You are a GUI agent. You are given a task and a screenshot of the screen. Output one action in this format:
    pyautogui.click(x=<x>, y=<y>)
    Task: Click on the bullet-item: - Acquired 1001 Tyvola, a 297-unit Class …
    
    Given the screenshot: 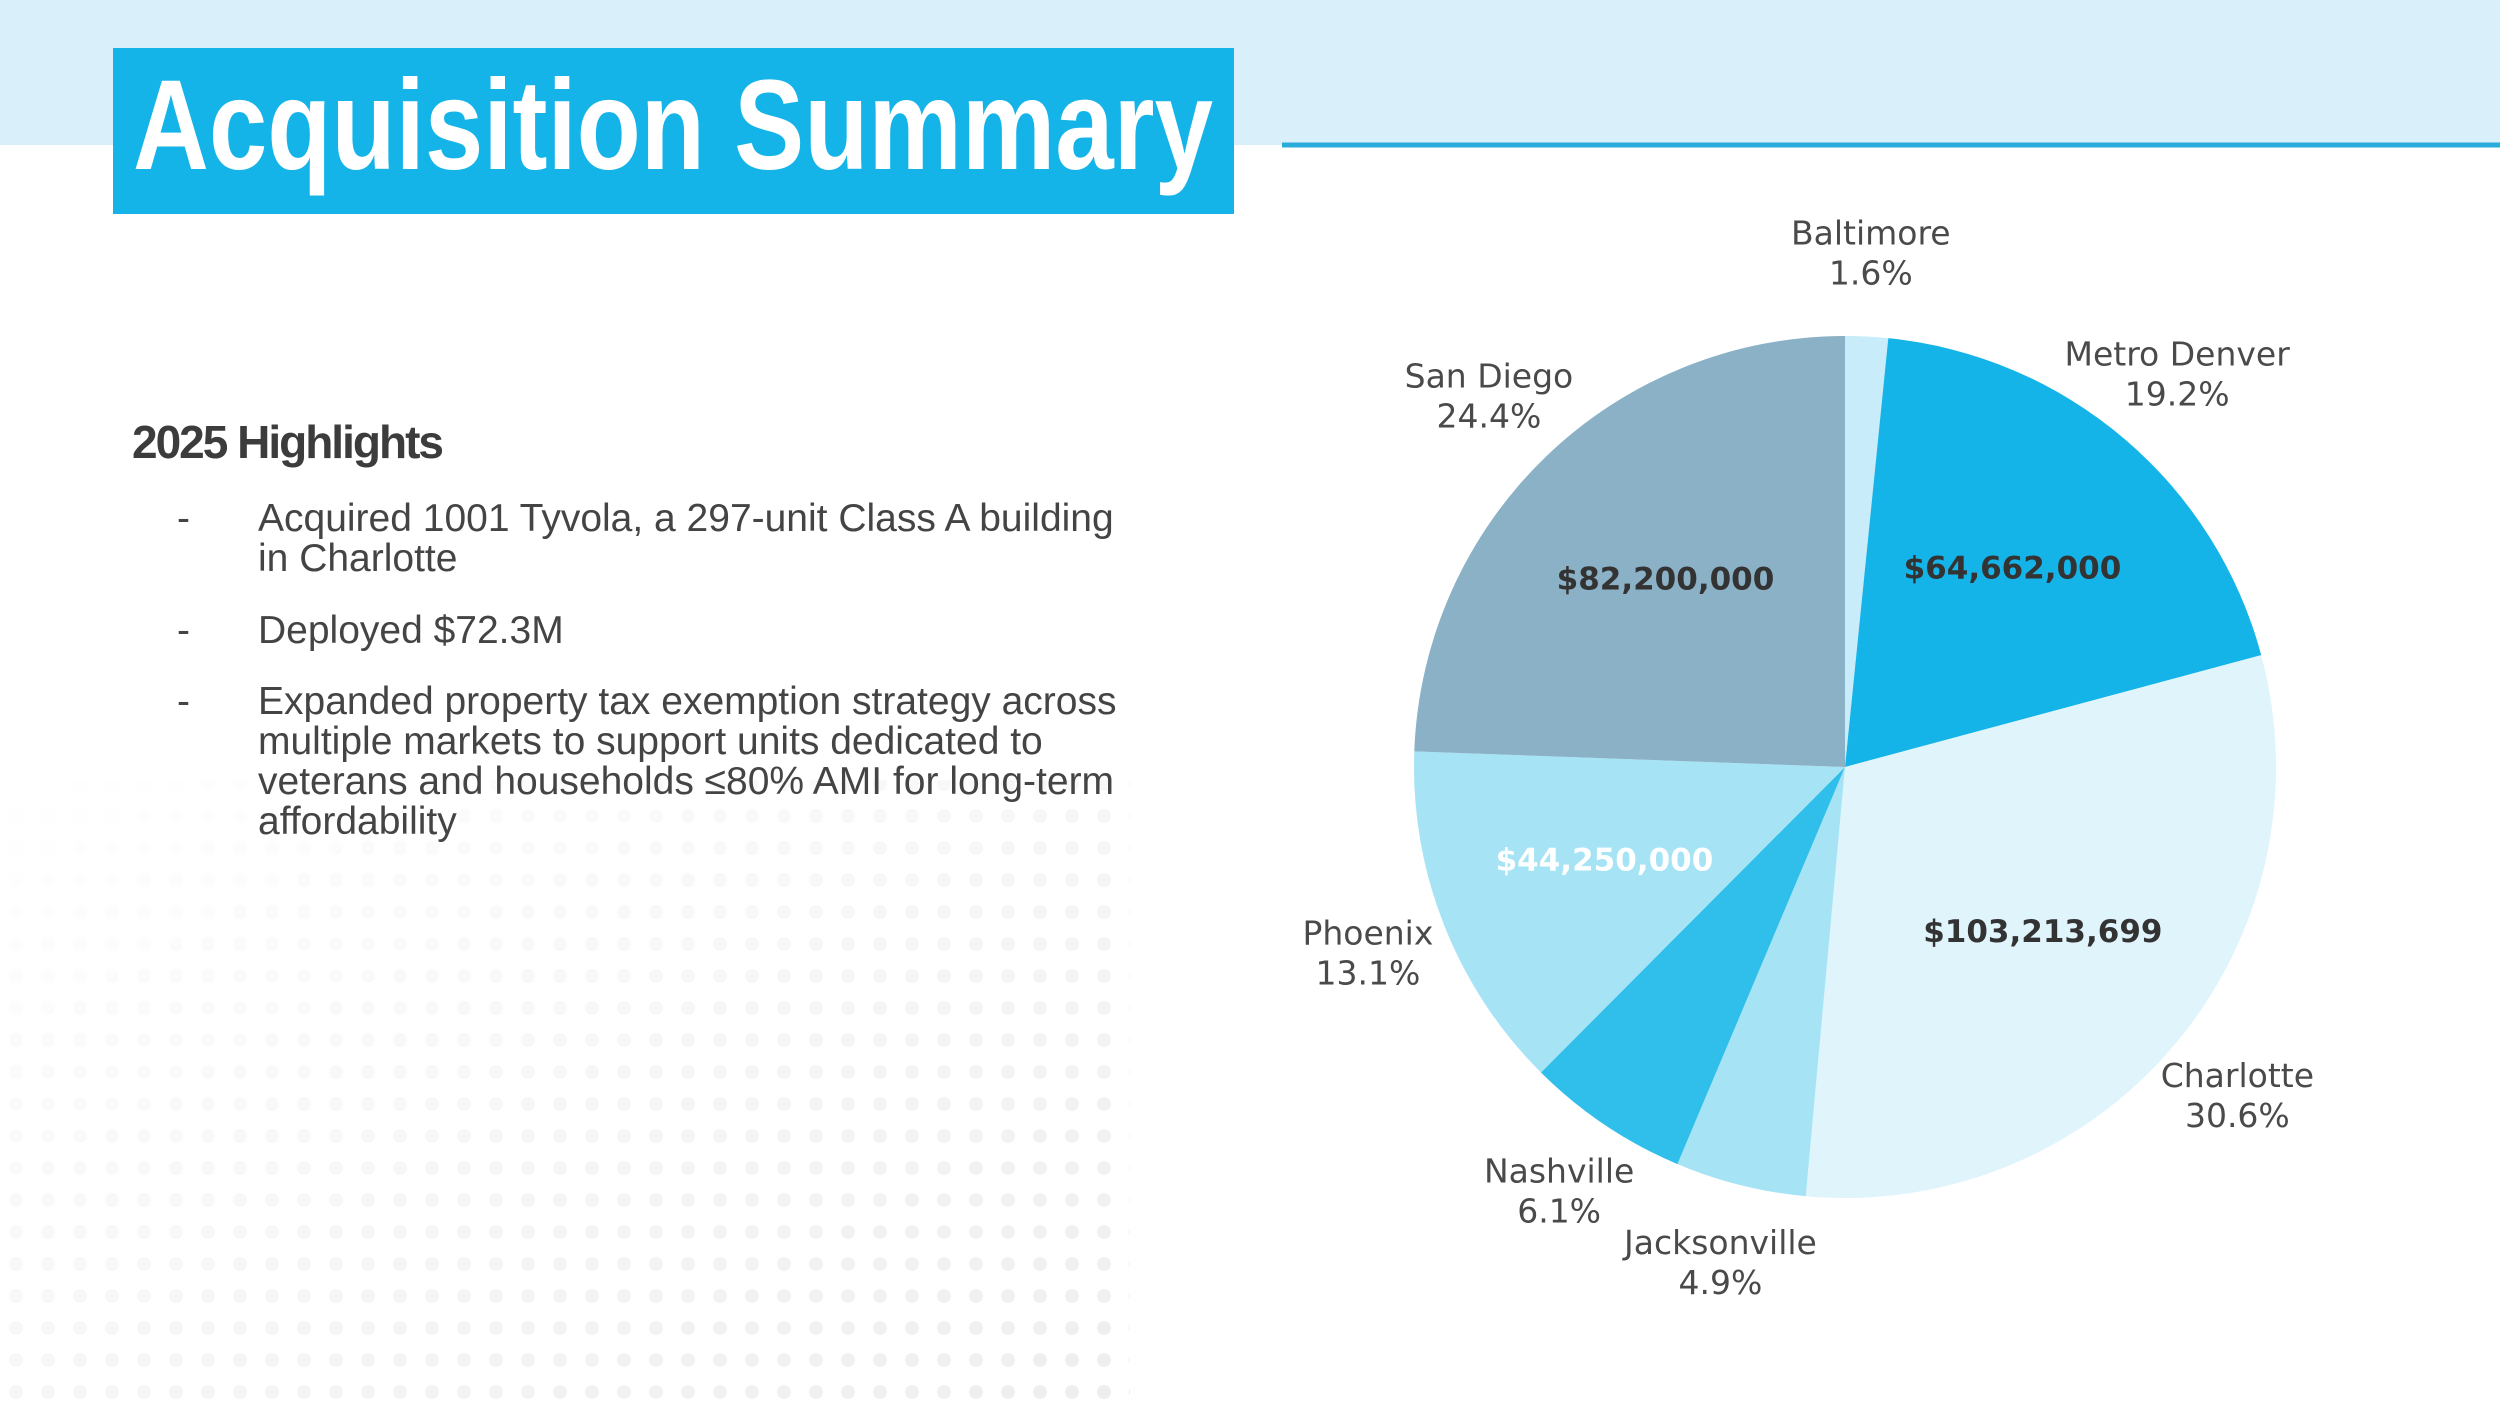 What is the action you would take?
    pyautogui.click(x=635, y=539)
    